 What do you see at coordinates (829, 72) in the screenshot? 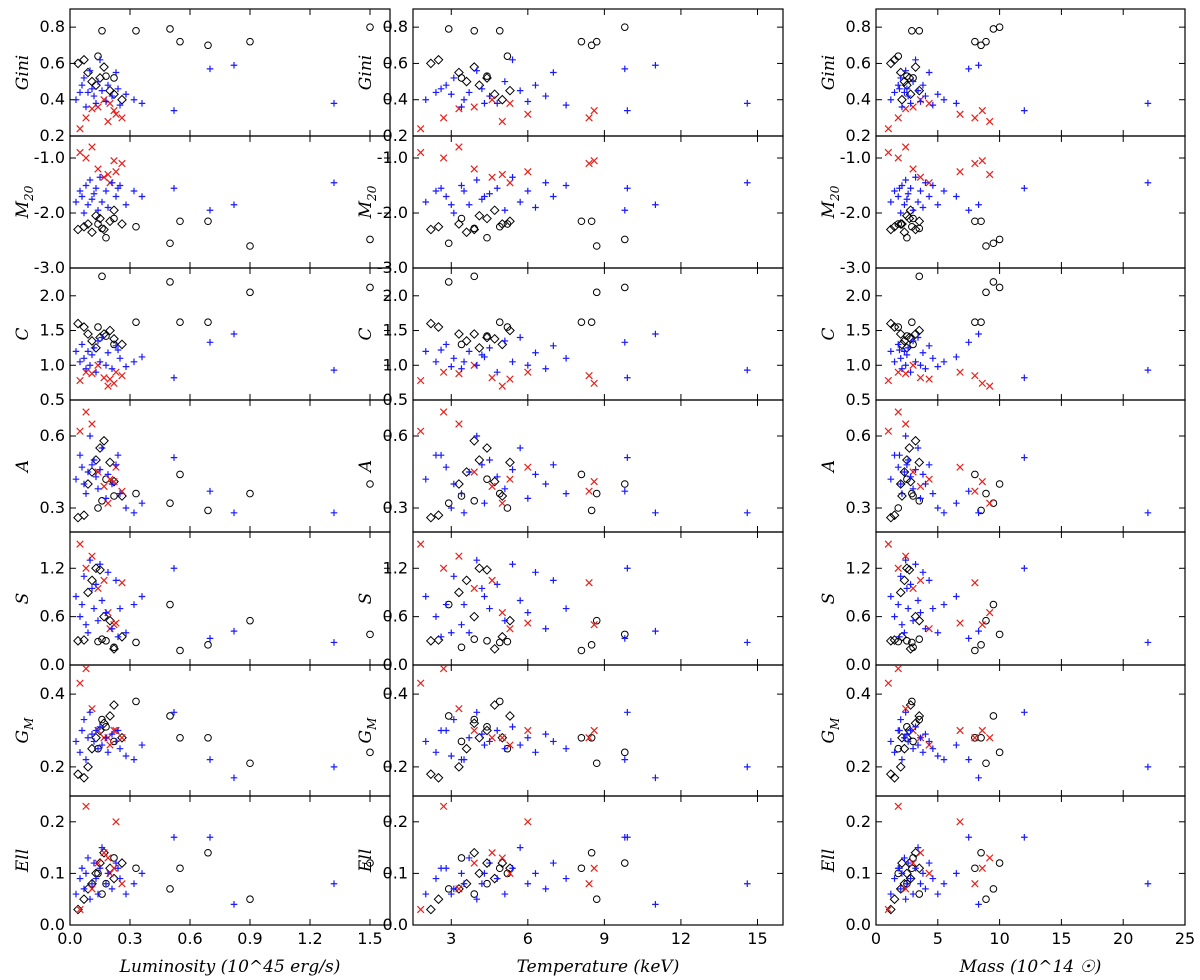
I see `y-axis-label-main: Gini` at bounding box center [829, 72].